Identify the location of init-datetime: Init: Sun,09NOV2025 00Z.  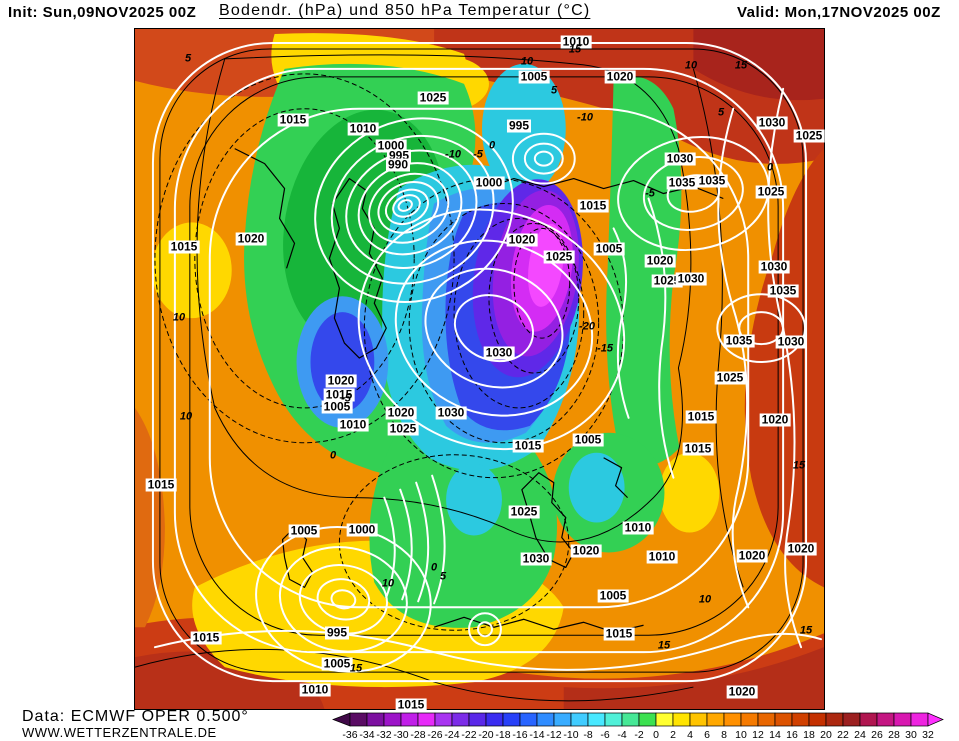
(102, 12).